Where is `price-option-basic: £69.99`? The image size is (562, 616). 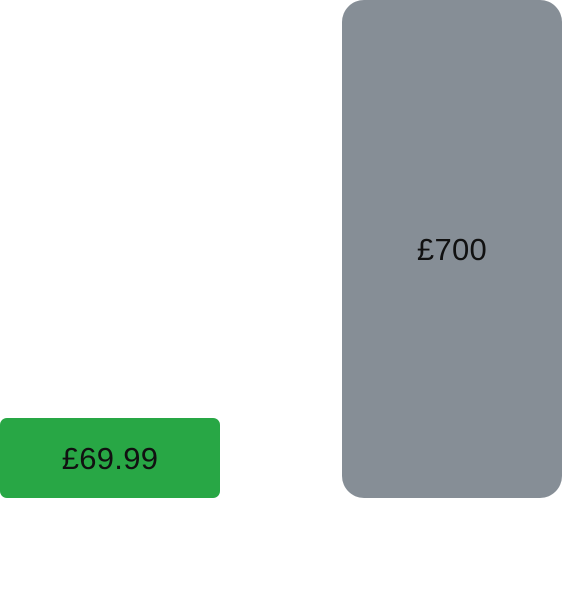
price-option-basic: £69.99 is located at coordinates (110, 458).